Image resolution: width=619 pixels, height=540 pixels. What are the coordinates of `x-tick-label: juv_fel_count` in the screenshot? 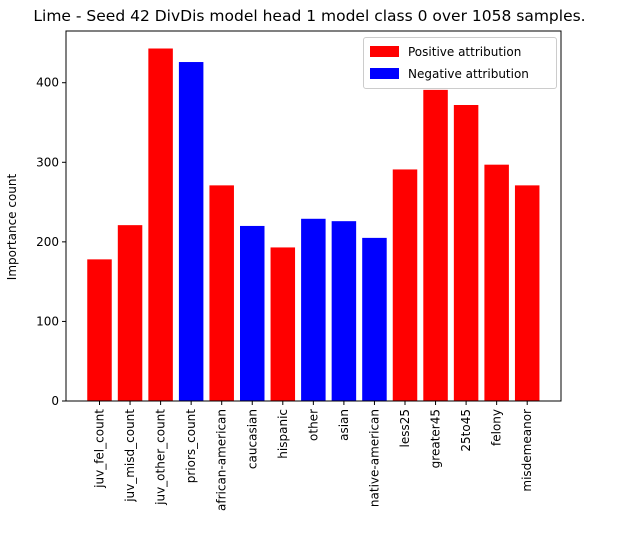 It's located at (100, 449).